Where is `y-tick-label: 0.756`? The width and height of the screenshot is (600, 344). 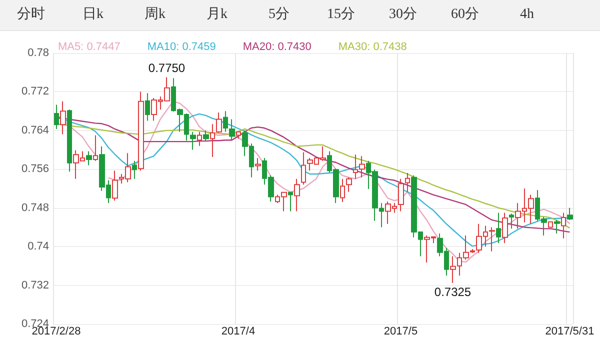
y-tick-label: 0.756 is located at coordinates (35, 169).